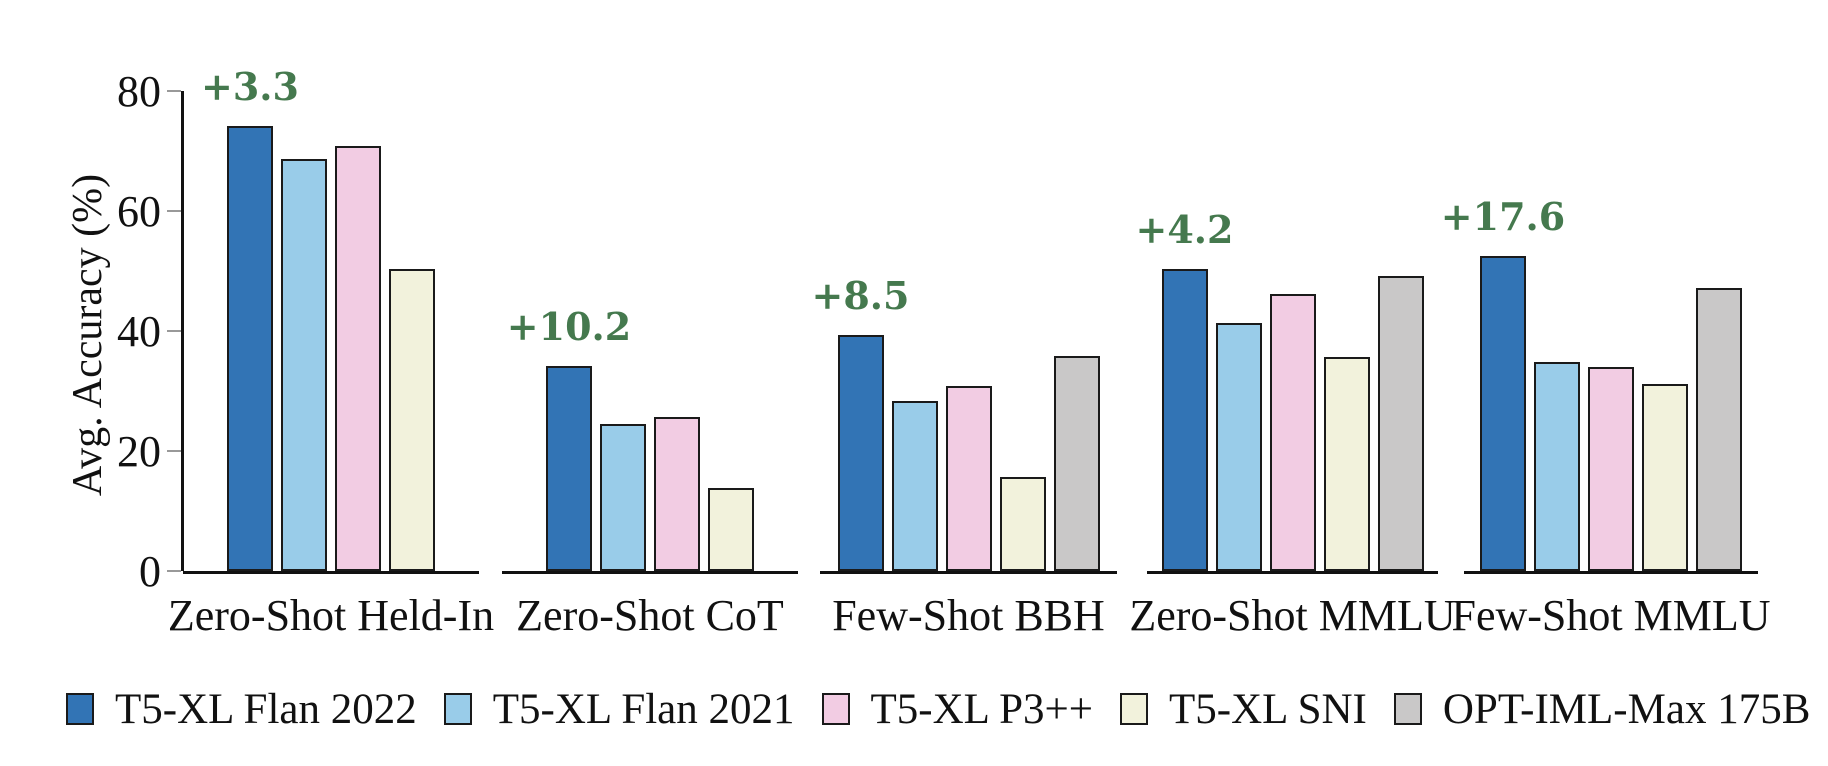  I want to click on y-tick-label: 80, so click(139, 91).